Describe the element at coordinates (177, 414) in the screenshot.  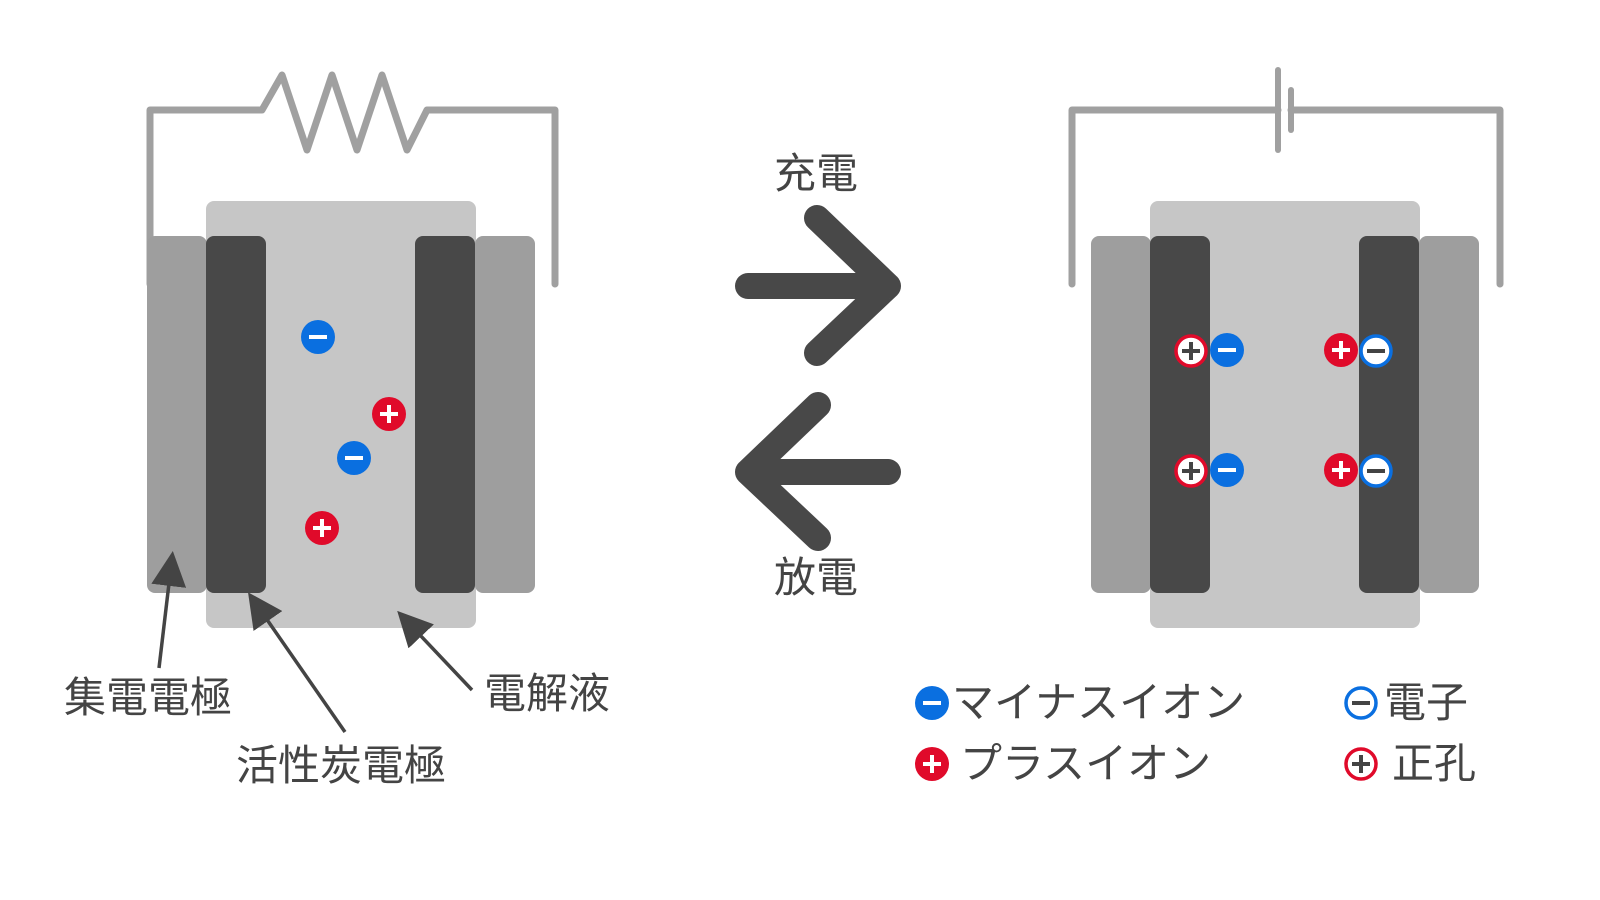
I see `left-collector-left` at that location.